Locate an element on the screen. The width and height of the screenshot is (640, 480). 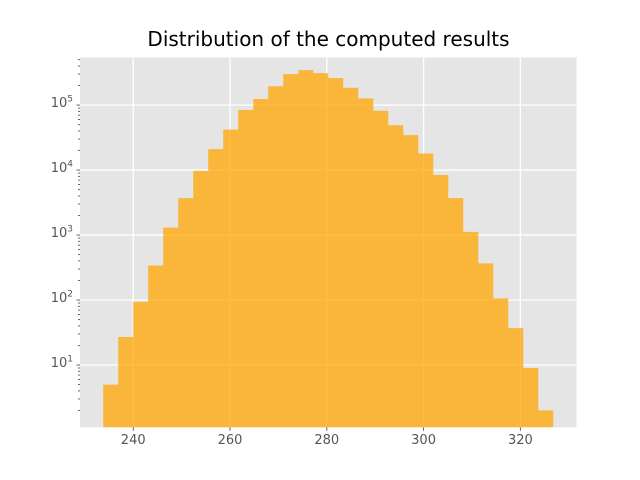
y-tick-label: 10⁵ is located at coordinates (61, 103).